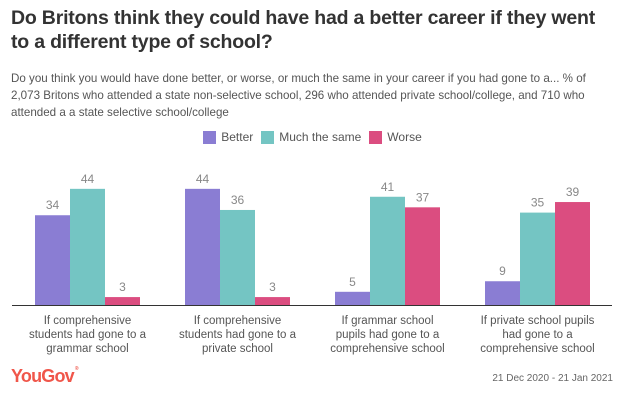 Image resolution: width=625 pixels, height=400 pixels. Describe the element at coordinates (238, 200) in the screenshot. I see `data-label: 36` at that location.